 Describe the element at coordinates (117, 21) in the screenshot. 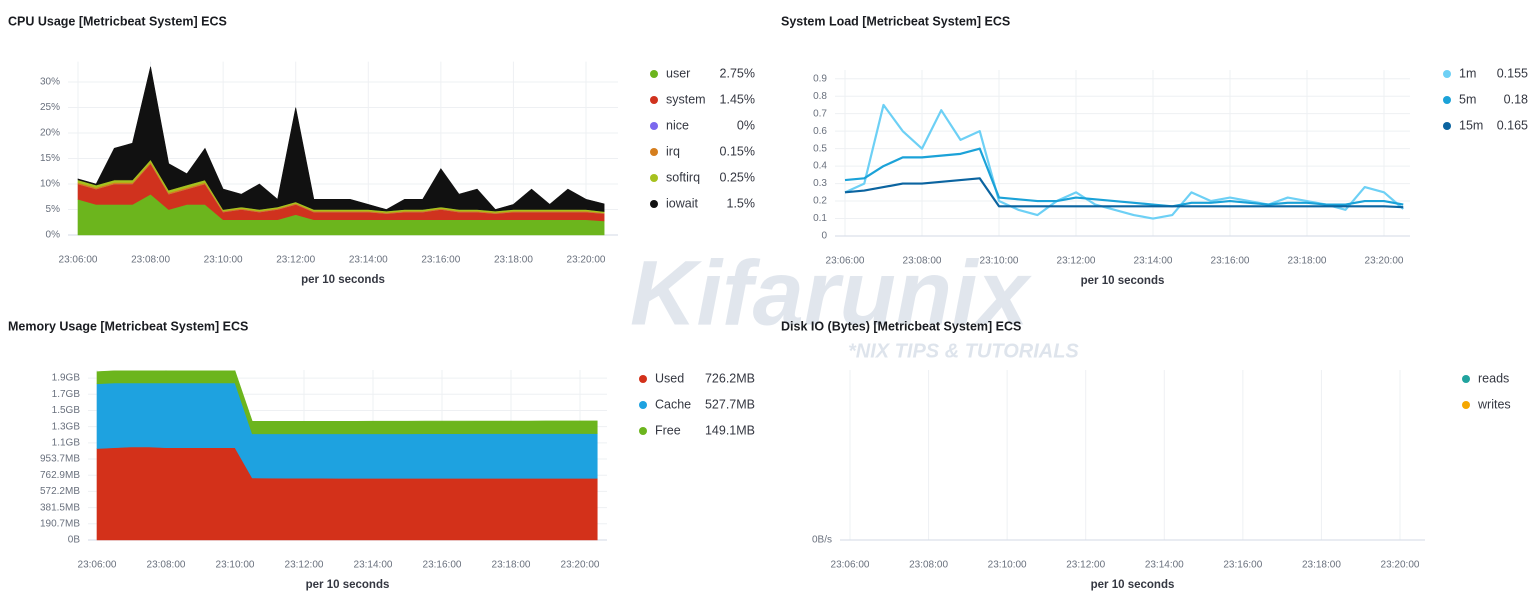

I see `panel-title: CPU Usage [Metricbeat System] ECS` at that location.